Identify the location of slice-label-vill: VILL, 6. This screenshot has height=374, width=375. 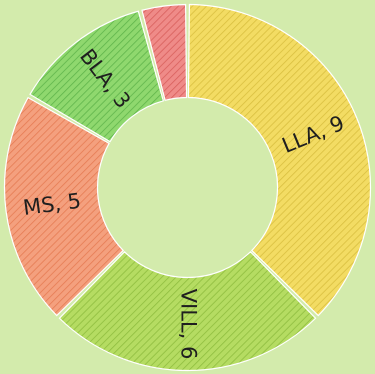
(189, 324).